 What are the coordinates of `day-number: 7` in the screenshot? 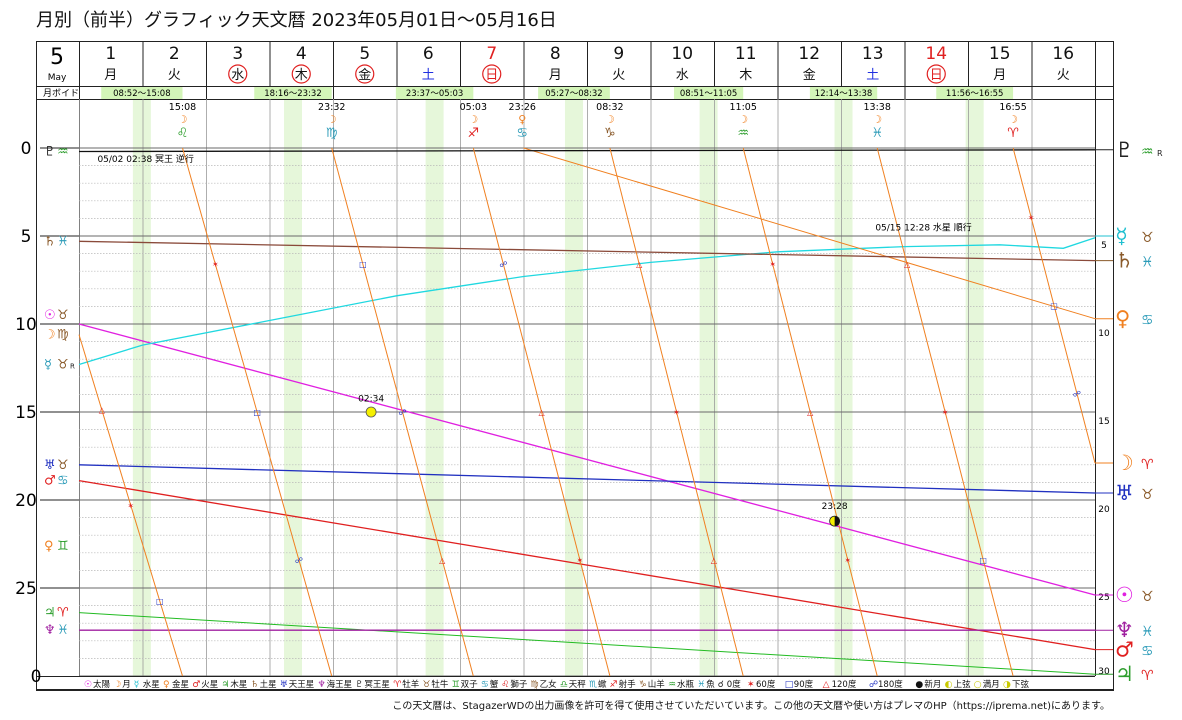 It's located at (491, 54).